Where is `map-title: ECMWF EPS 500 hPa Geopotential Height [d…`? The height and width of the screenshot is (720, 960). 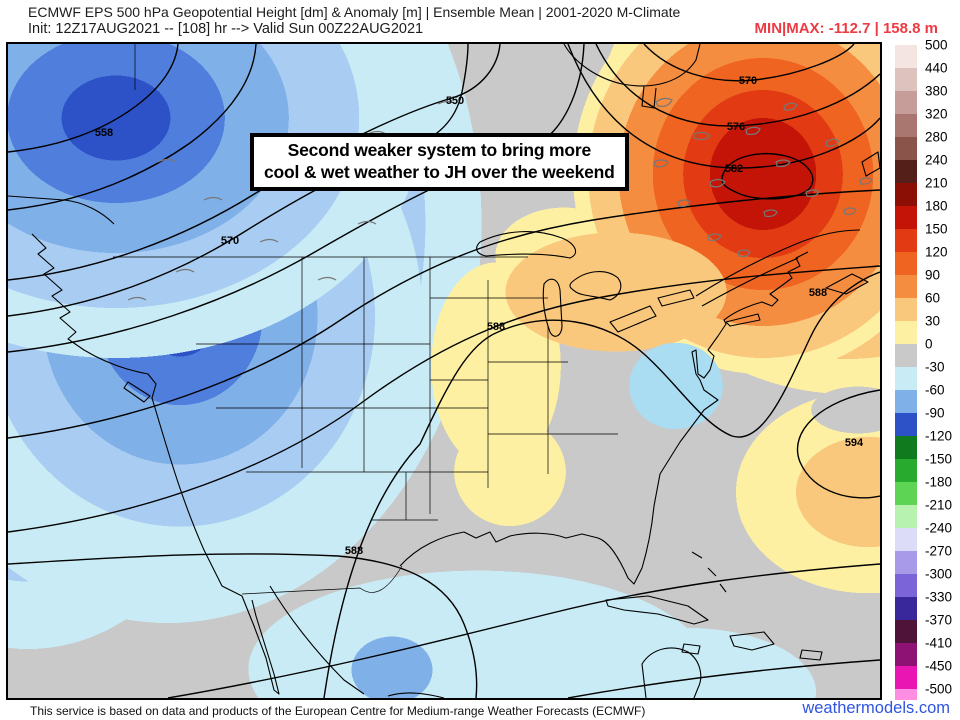 map-title: ECMWF EPS 500 hPa Geopotential Height [d… is located at coordinates (354, 12).